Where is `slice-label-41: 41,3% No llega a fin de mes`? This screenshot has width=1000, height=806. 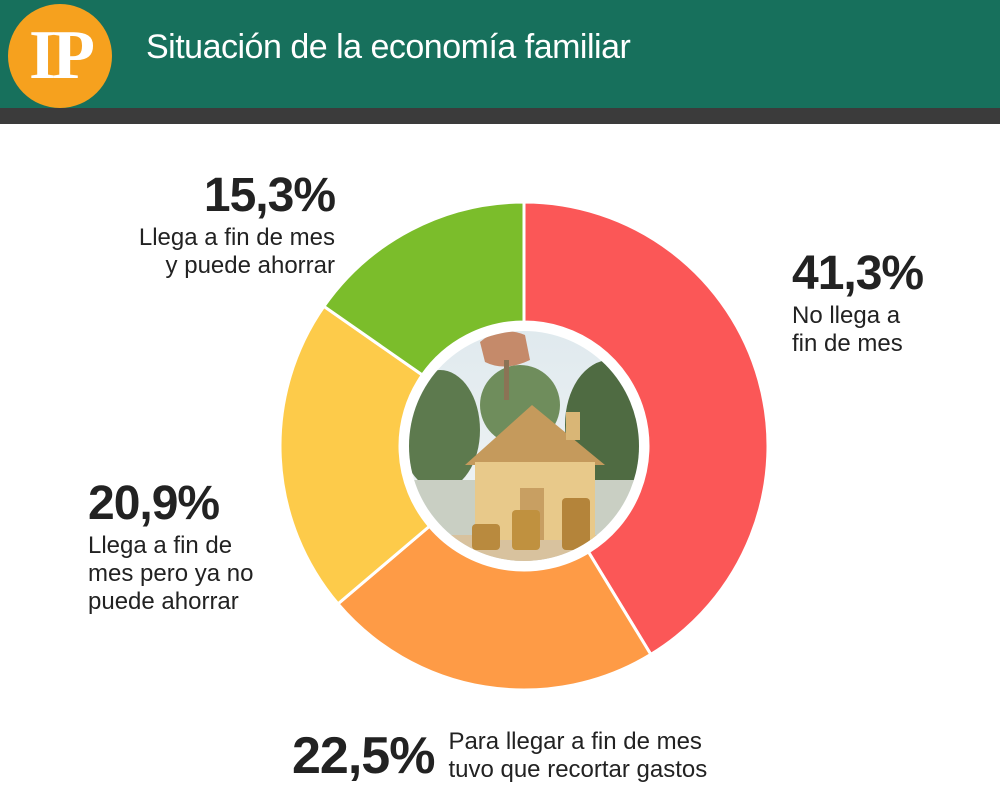 slice-label-41: 41,3% No llega a fin de mes is located at coordinates (858, 302).